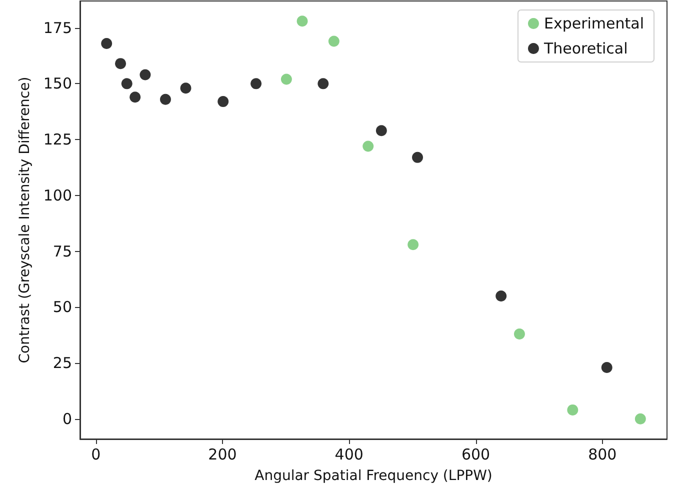  I want to click on x-axis-title: Angular Spatial Frequency (LPPW), so click(373, 476).